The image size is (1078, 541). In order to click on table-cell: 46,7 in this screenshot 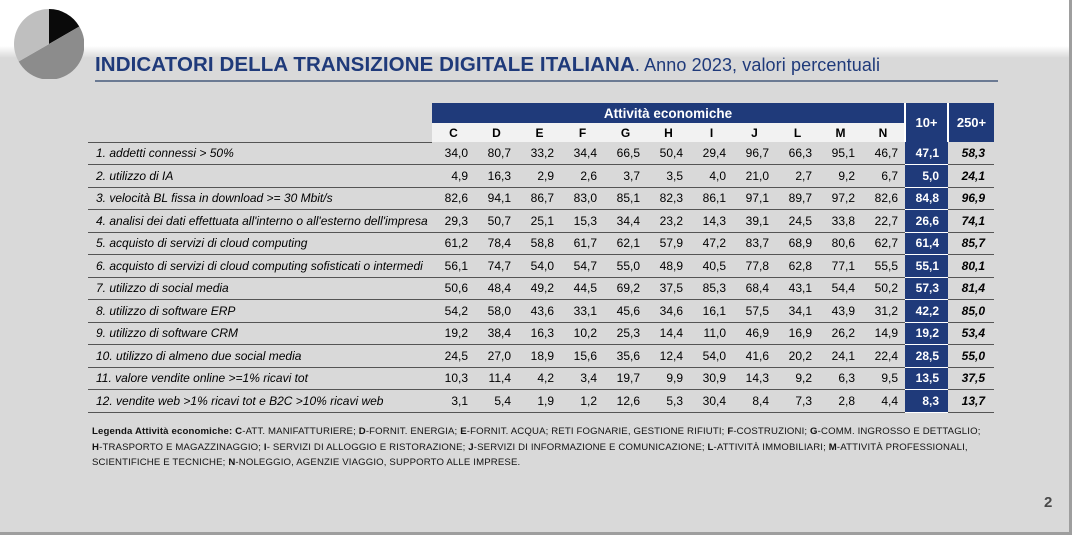, I will do `click(883, 153)`.